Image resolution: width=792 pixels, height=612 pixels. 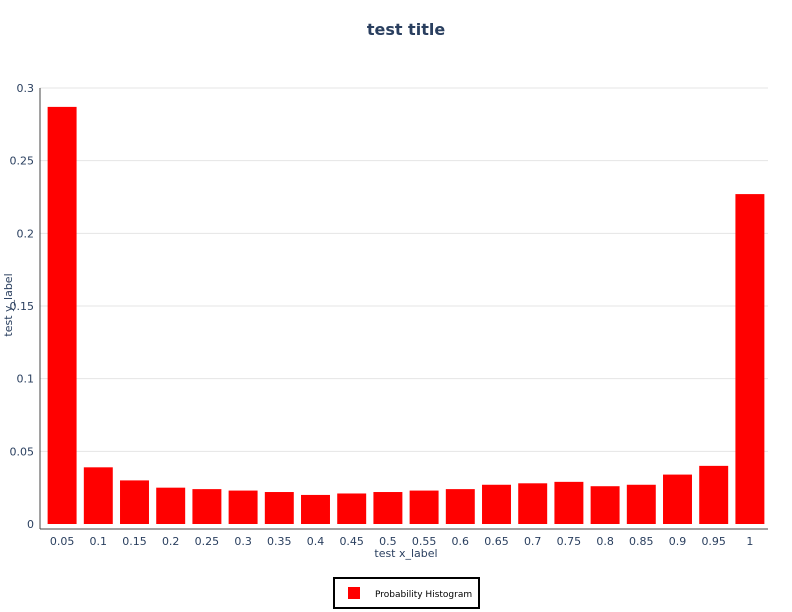 I want to click on y-tick-label: 0.1, so click(x=26, y=379).